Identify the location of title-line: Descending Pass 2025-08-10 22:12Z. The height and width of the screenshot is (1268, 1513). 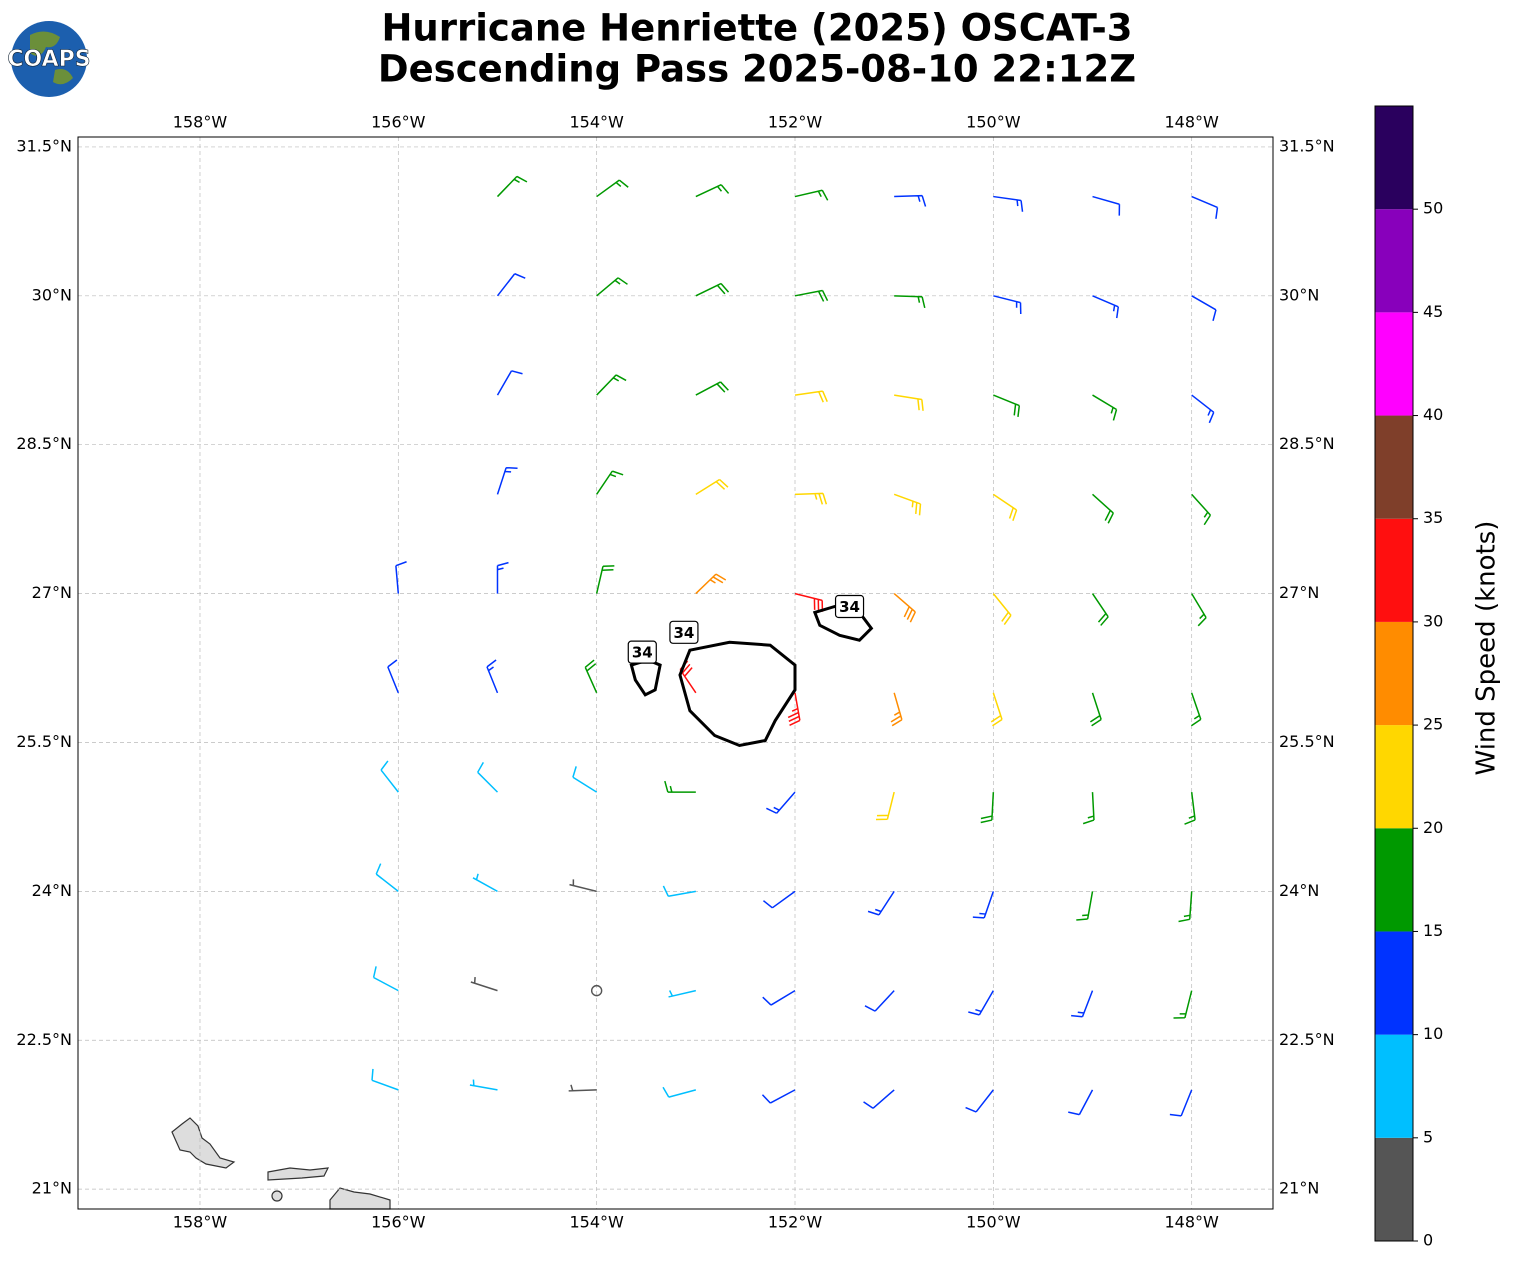
(757, 69).